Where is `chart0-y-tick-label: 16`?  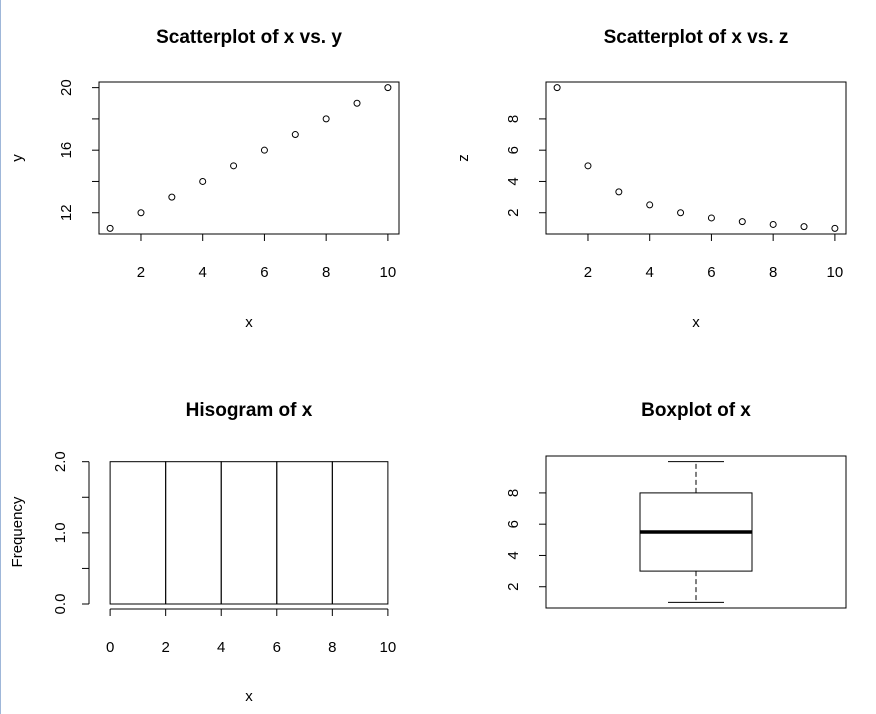
chart0-y-tick-label: 16 is located at coordinates (66, 150).